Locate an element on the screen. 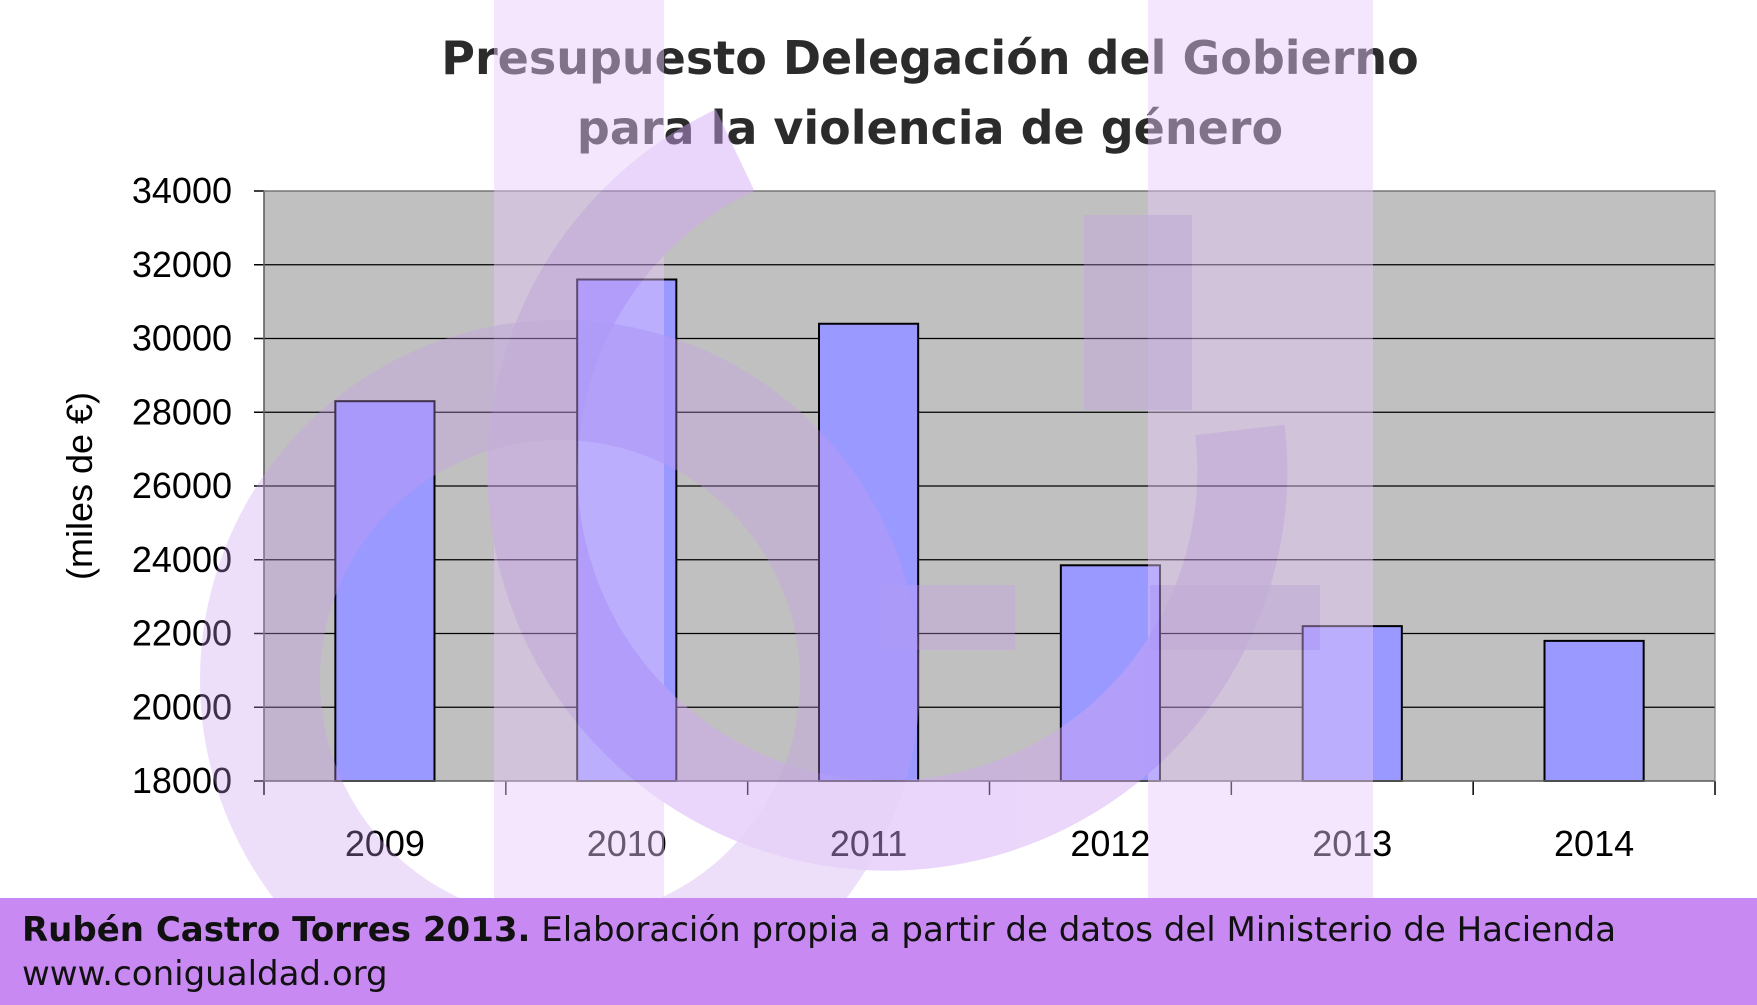 This screenshot has width=1757, height=1005. x-tick-label-2014: 2014 is located at coordinates (1594, 843).